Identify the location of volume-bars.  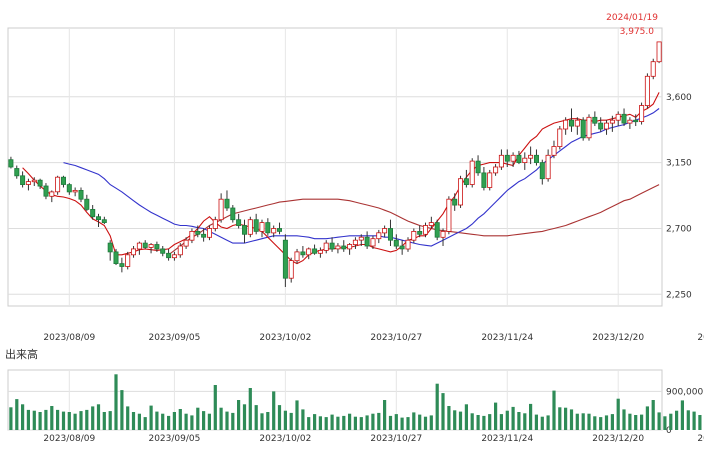
(355, 402).